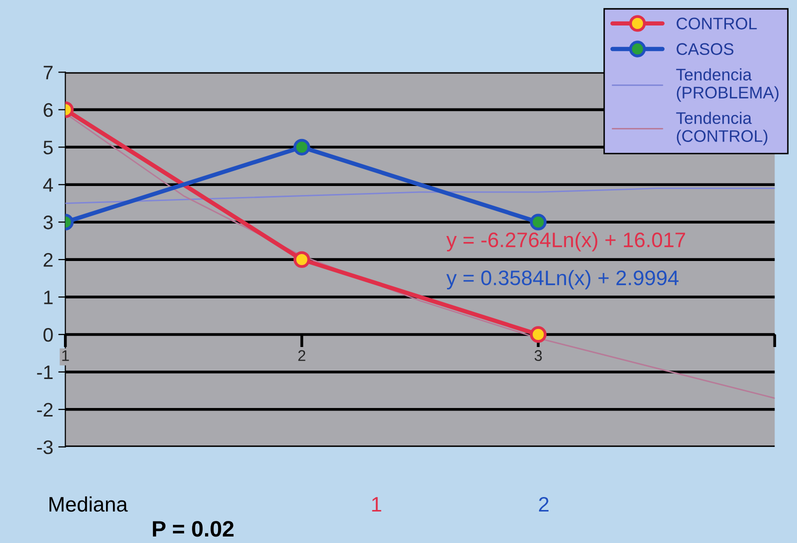  Describe the element at coordinates (722, 129) in the screenshot. I see `legend-label: Tendencia (CONTROL)` at that location.